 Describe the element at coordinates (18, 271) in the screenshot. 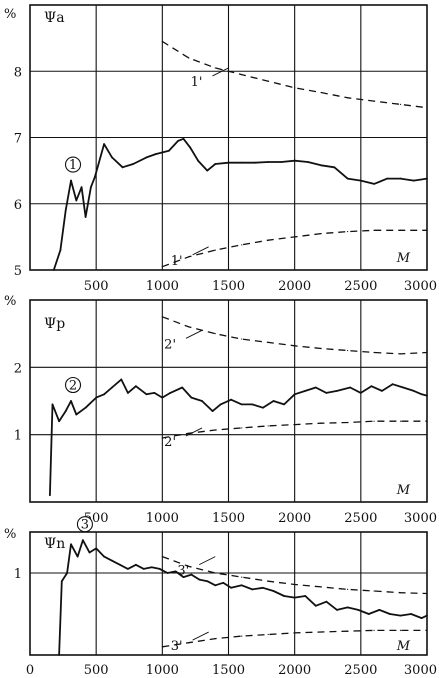

I see `y-tick-label: 5` at that location.